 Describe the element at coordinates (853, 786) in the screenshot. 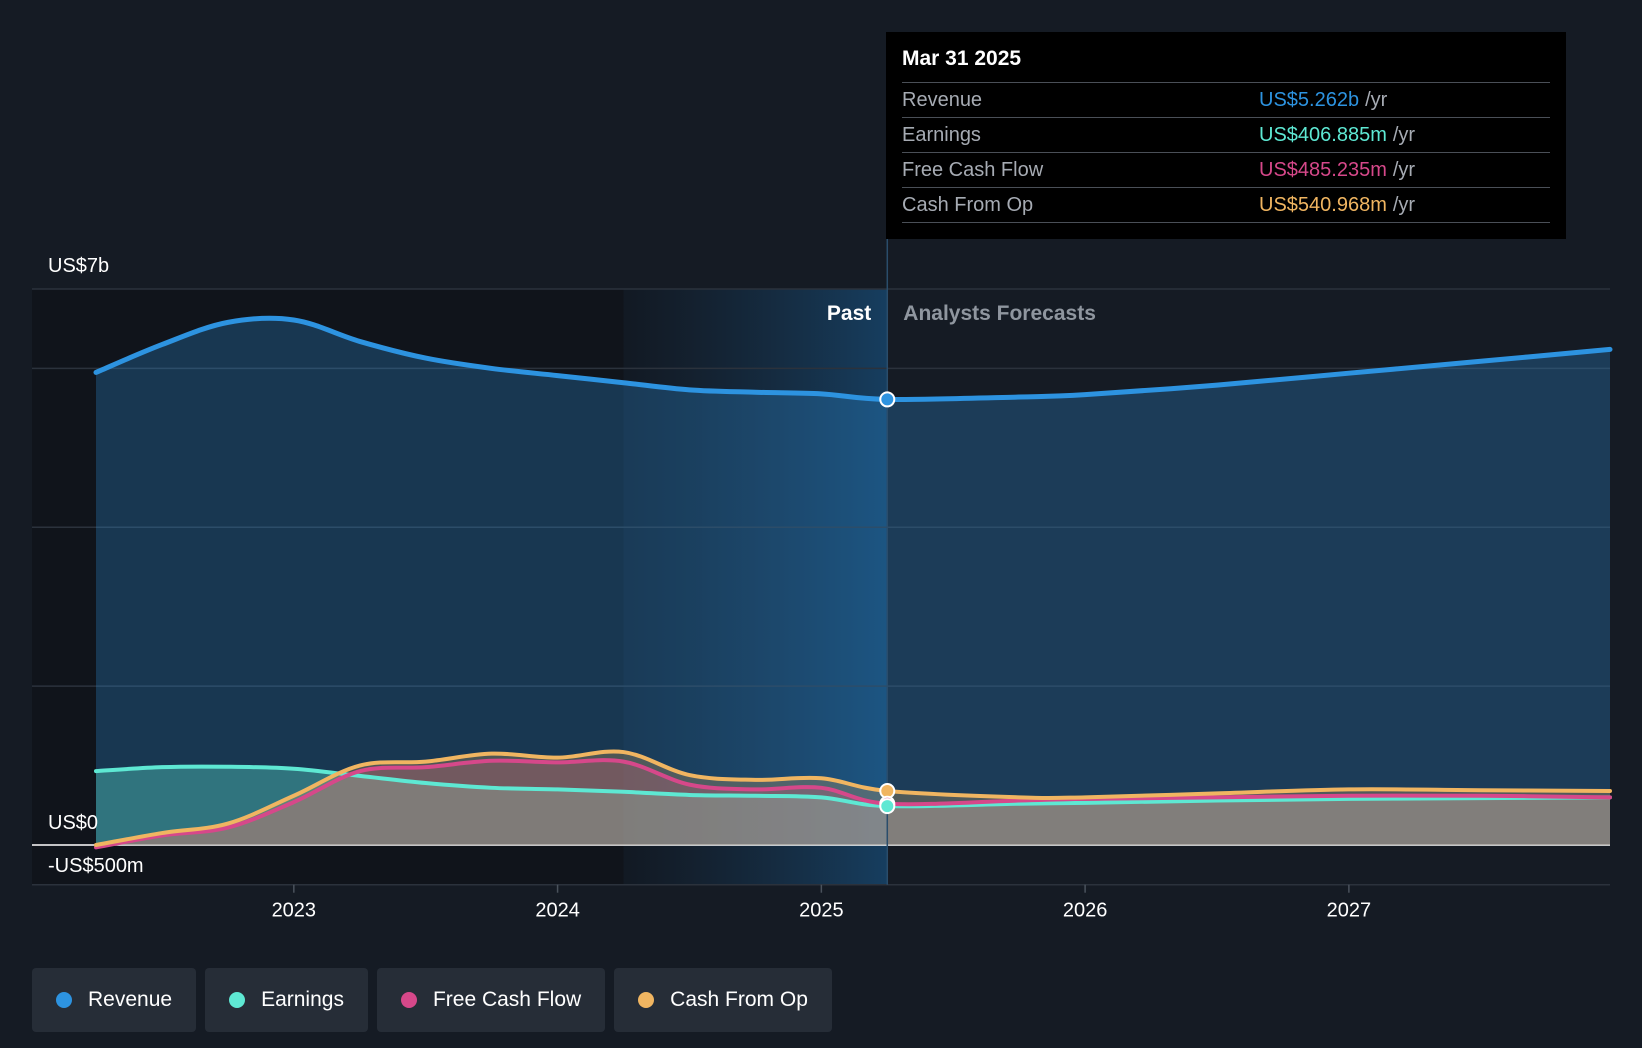

I see `earnings-line` at that location.